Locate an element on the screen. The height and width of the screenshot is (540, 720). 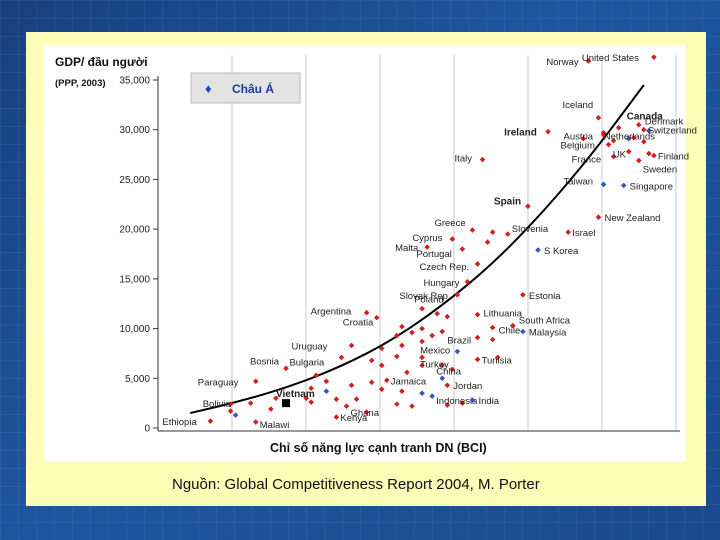
point-label-tunisia: Tunisia is located at coordinates (497, 360).